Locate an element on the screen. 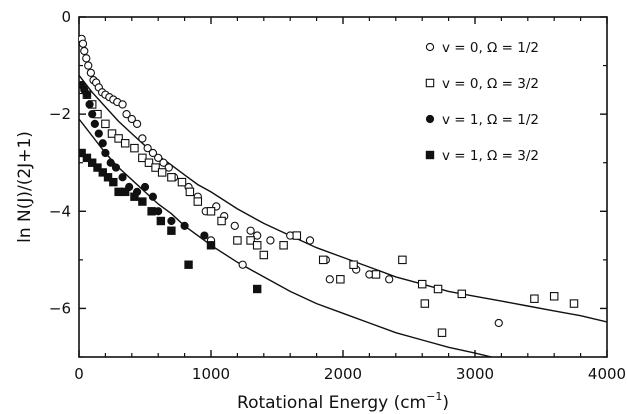 This screenshot has width=627, height=414. y-tick-label: −6 is located at coordinates (60, 308).